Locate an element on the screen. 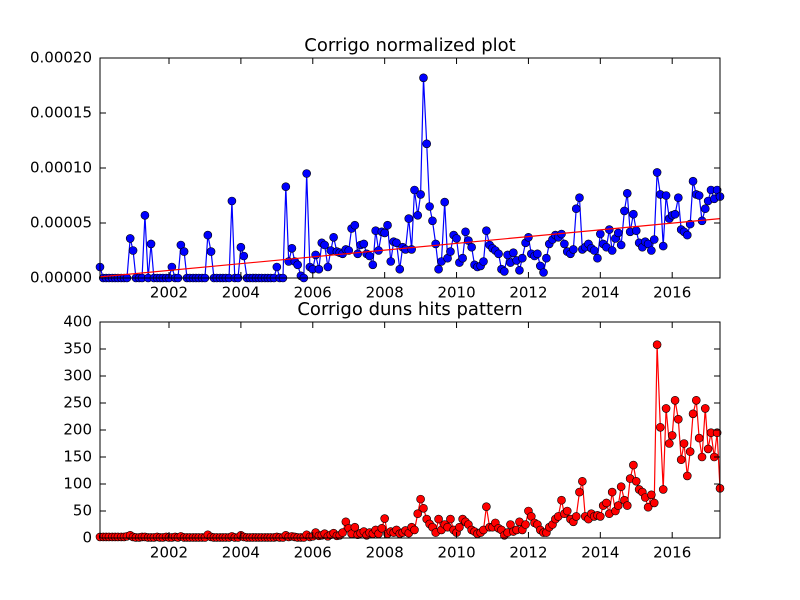 This screenshot has width=800, height=600. y-tick-label: 0.00020 is located at coordinates (61, 58).